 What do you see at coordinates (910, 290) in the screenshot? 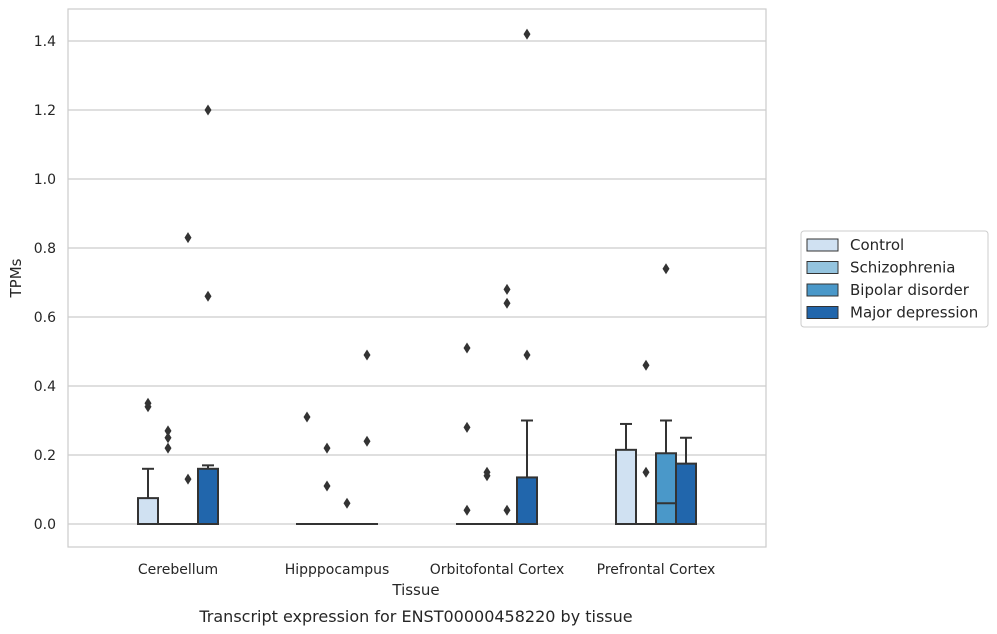
I see `legend-label: Bipolar disorder` at bounding box center [910, 290].